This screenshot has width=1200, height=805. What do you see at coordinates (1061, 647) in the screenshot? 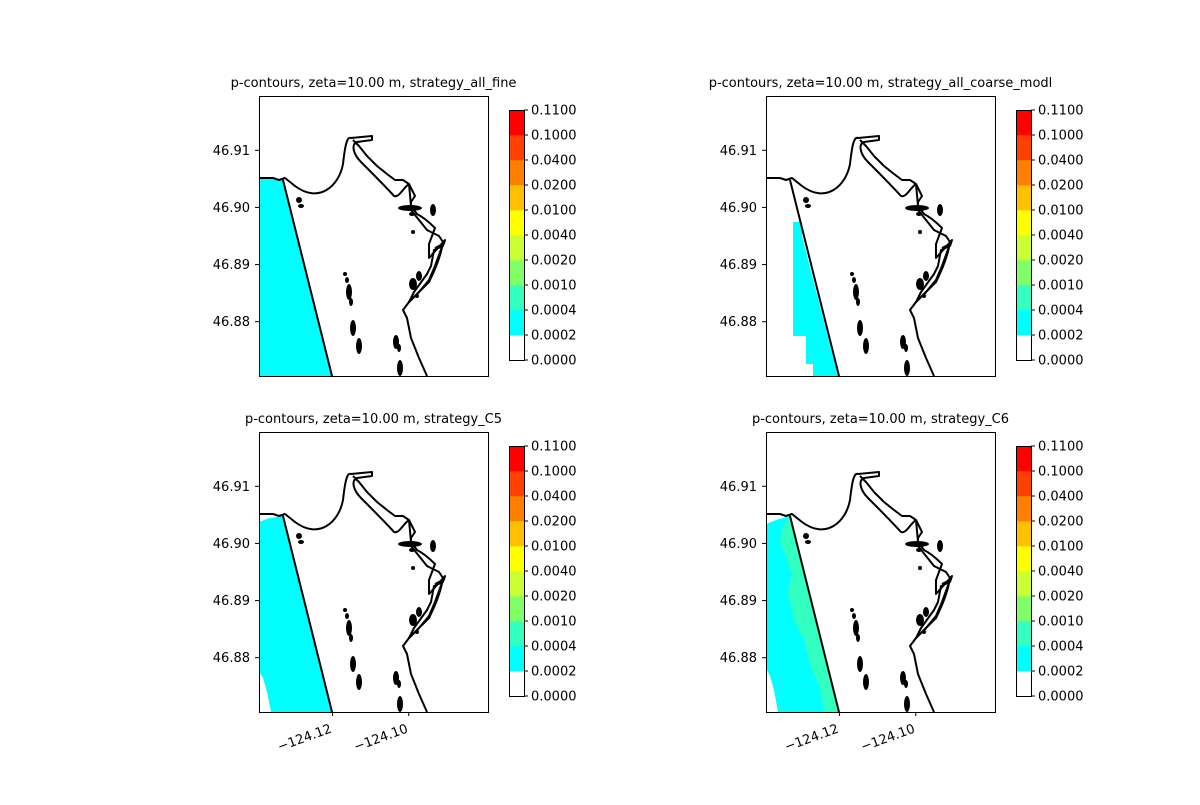
I see `colorbar-label: 0.0004` at bounding box center [1061, 647].